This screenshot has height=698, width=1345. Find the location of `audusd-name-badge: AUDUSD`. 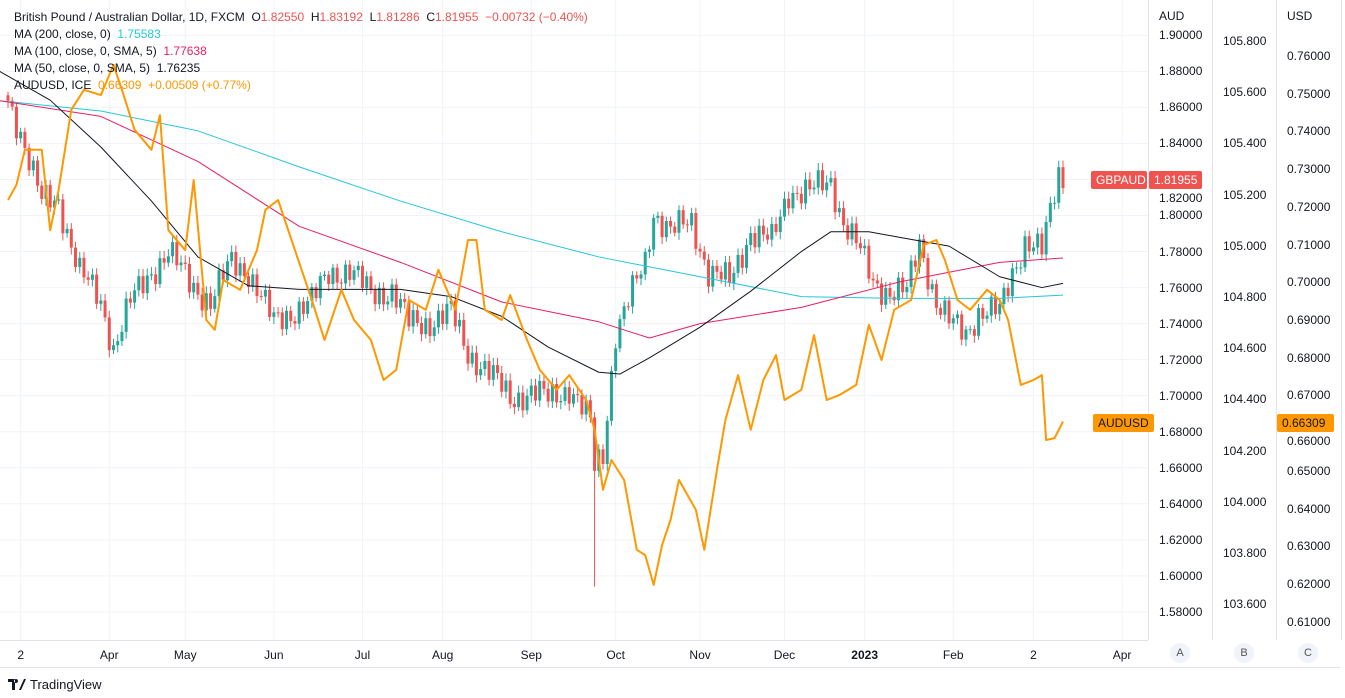

audusd-name-badge: AUDUSD is located at coordinates (1123, 423).